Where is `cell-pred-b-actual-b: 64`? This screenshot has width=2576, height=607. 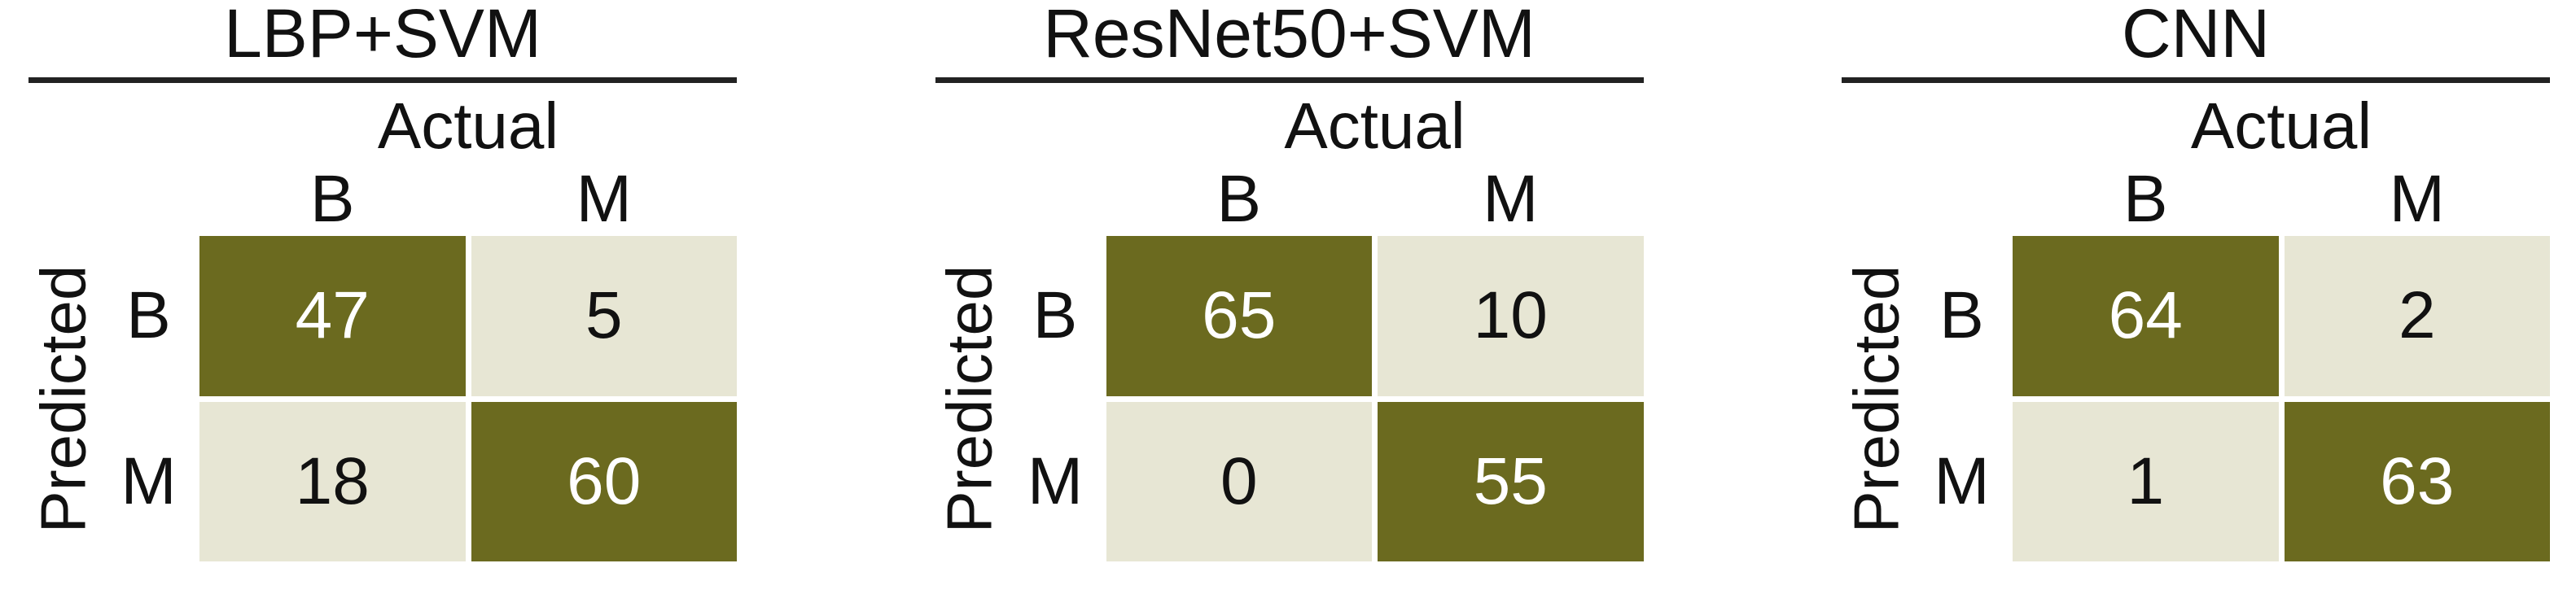 cell-pred-b-actual-b: 64 is located at coordinates (2146, 316).